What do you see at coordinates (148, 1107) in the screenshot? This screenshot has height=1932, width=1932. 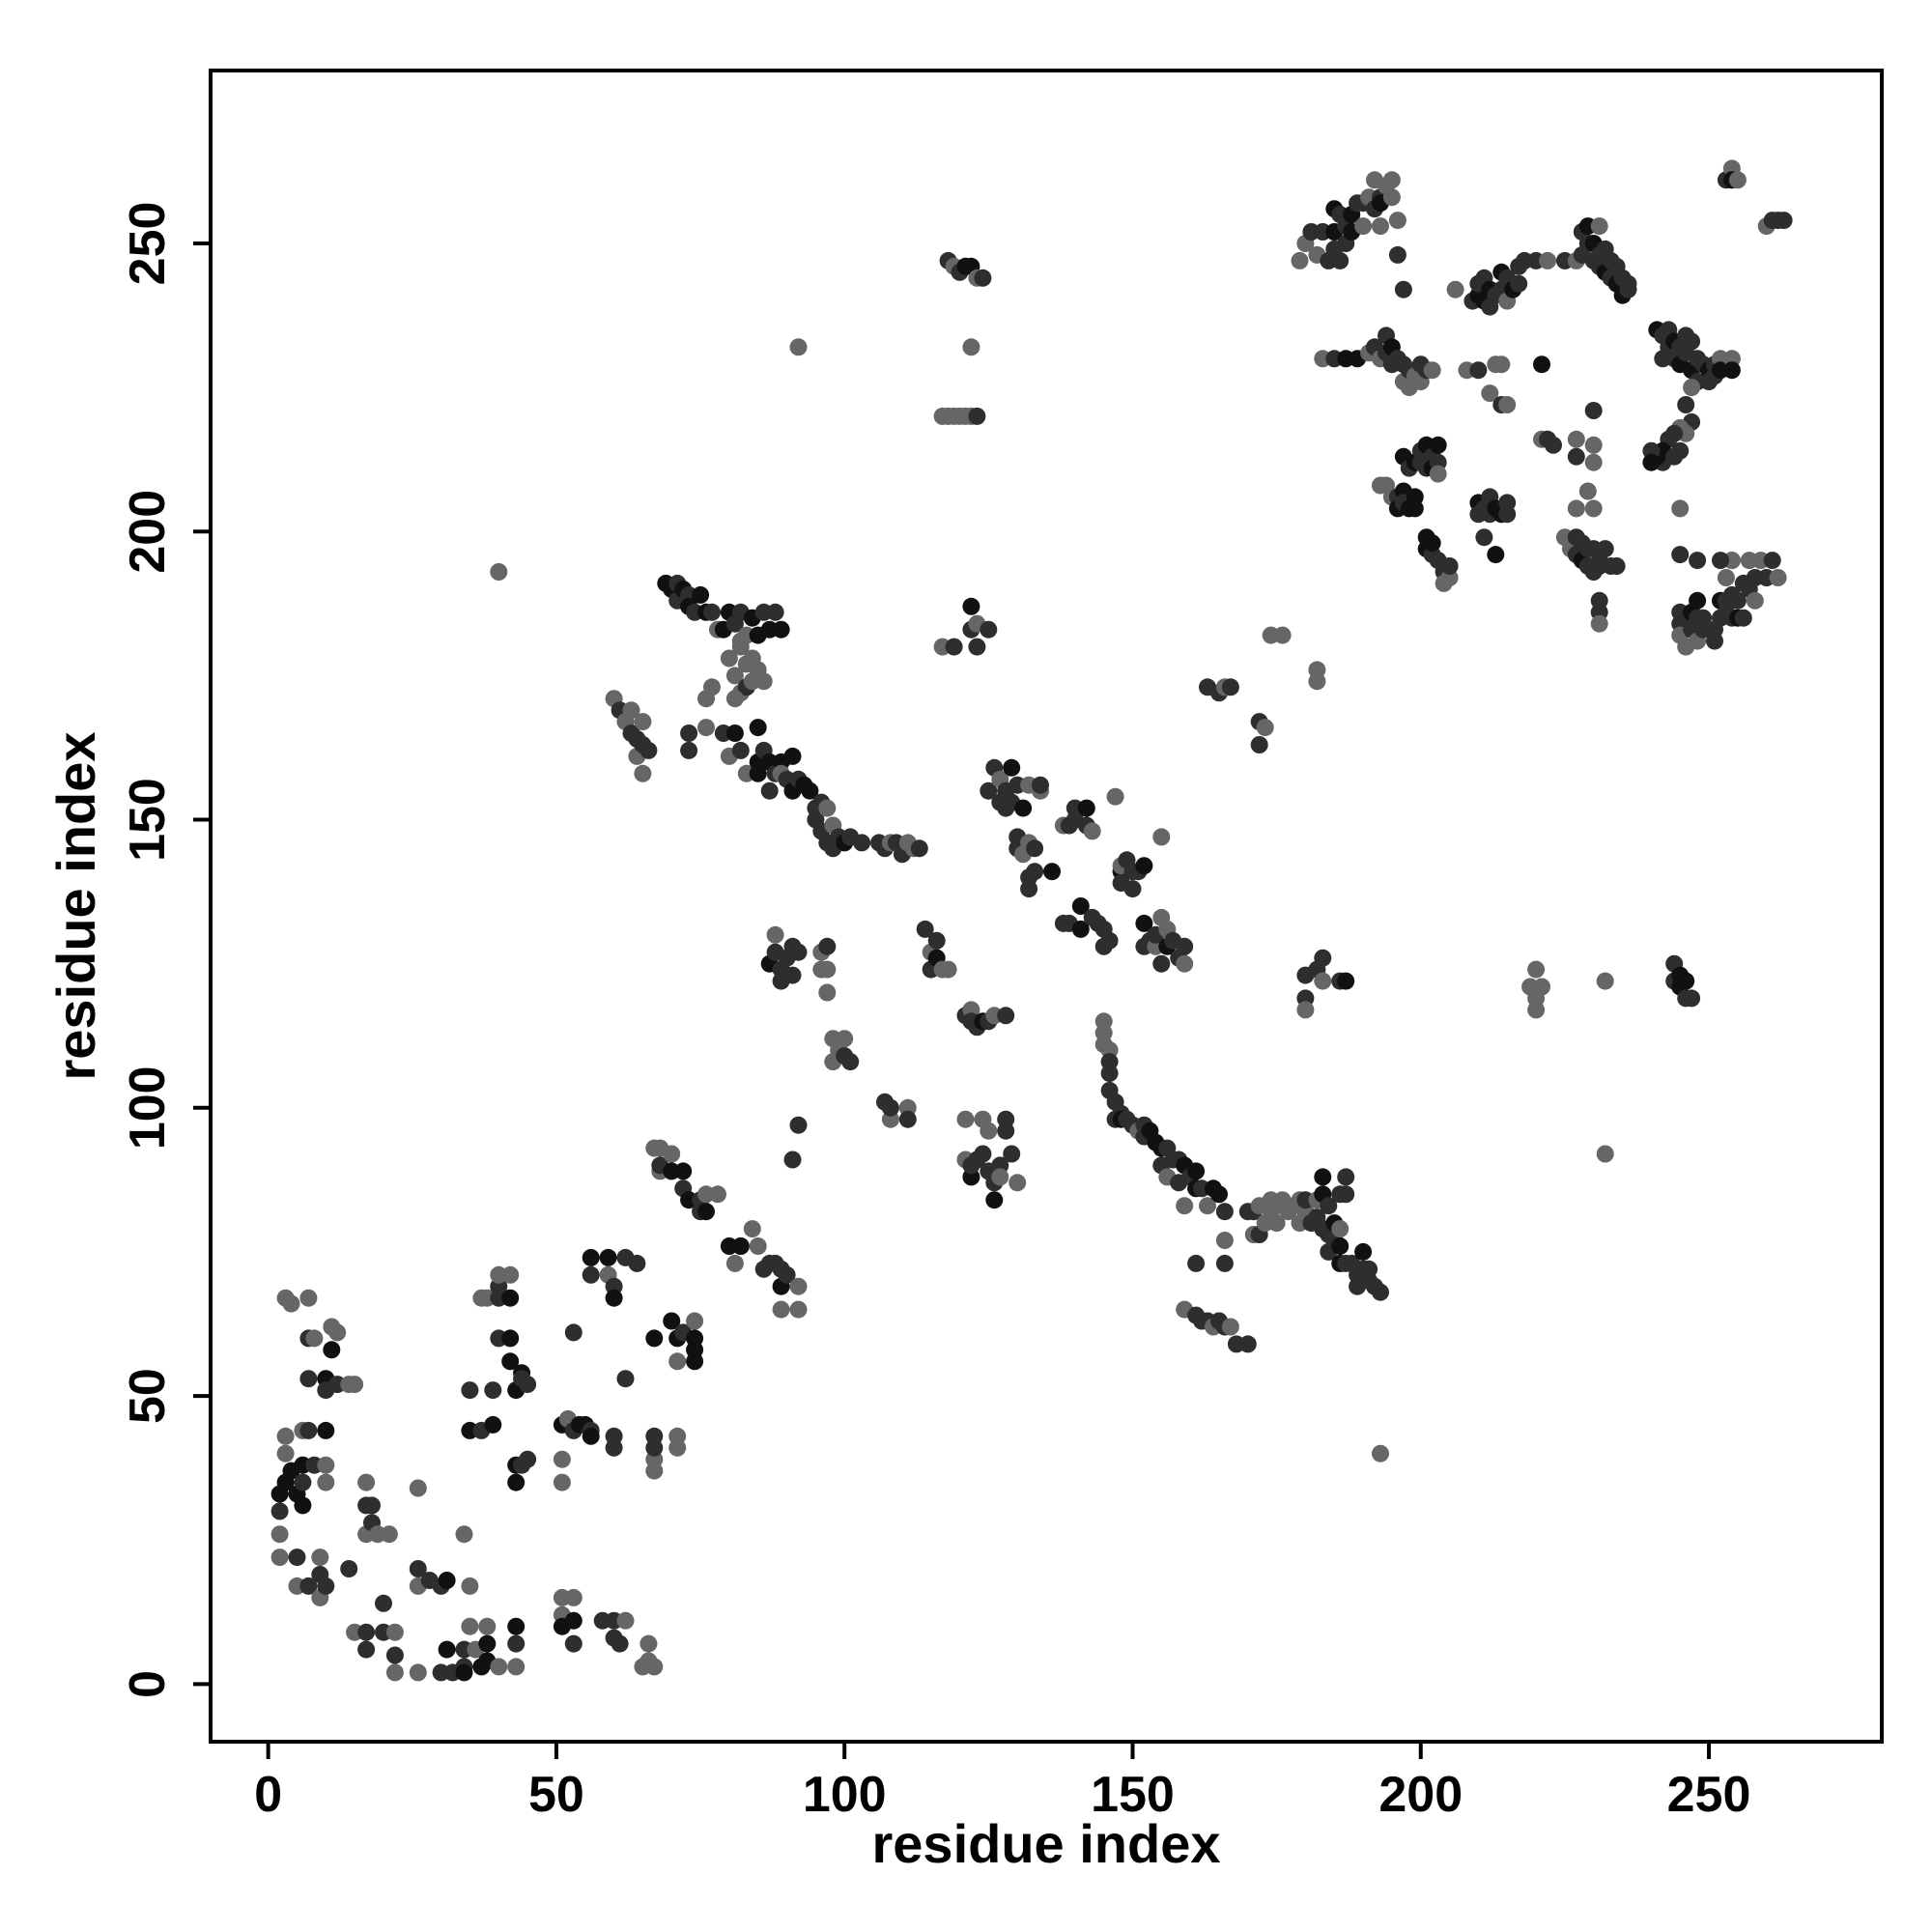 I see `y-tick-label: 100` at bounding box center [148, 1107].